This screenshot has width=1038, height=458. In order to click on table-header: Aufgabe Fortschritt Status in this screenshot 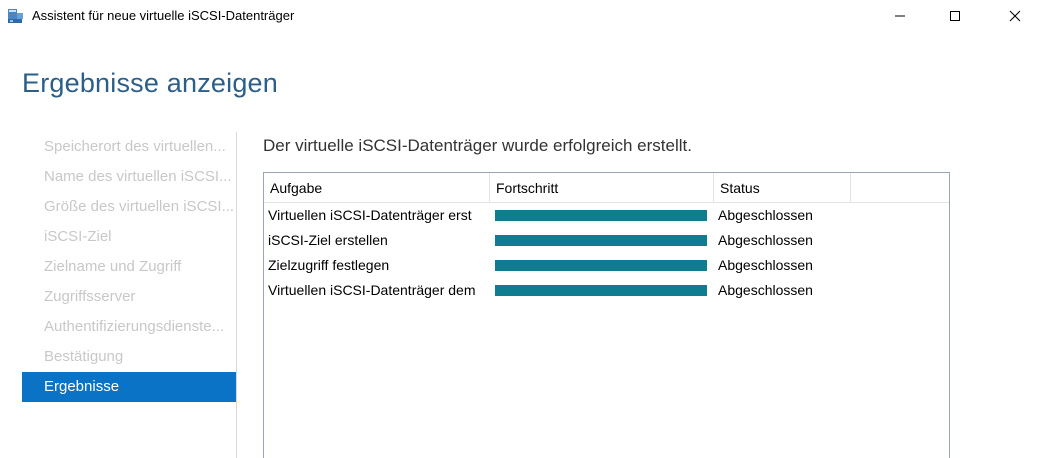, I will do `click(606, 188)`.